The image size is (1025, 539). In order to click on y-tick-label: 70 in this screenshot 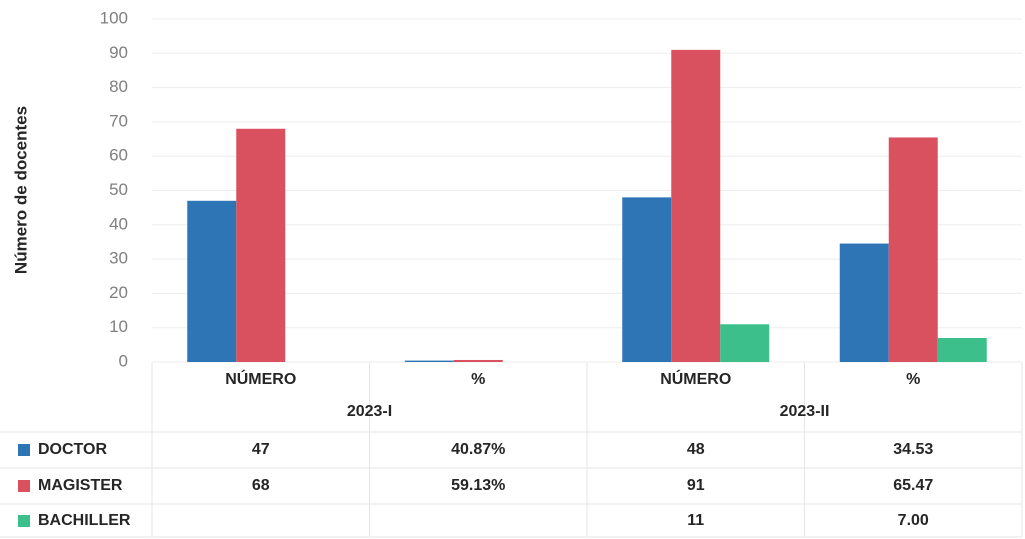, I will do `click(118, 120)`.